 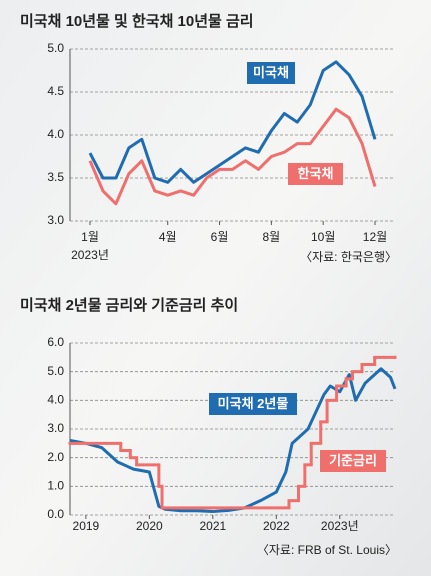 What do you see at coordinates (149, 526) in the screenshot?
I see `x-tick-label: 2020` at bounding box center [149, 526].